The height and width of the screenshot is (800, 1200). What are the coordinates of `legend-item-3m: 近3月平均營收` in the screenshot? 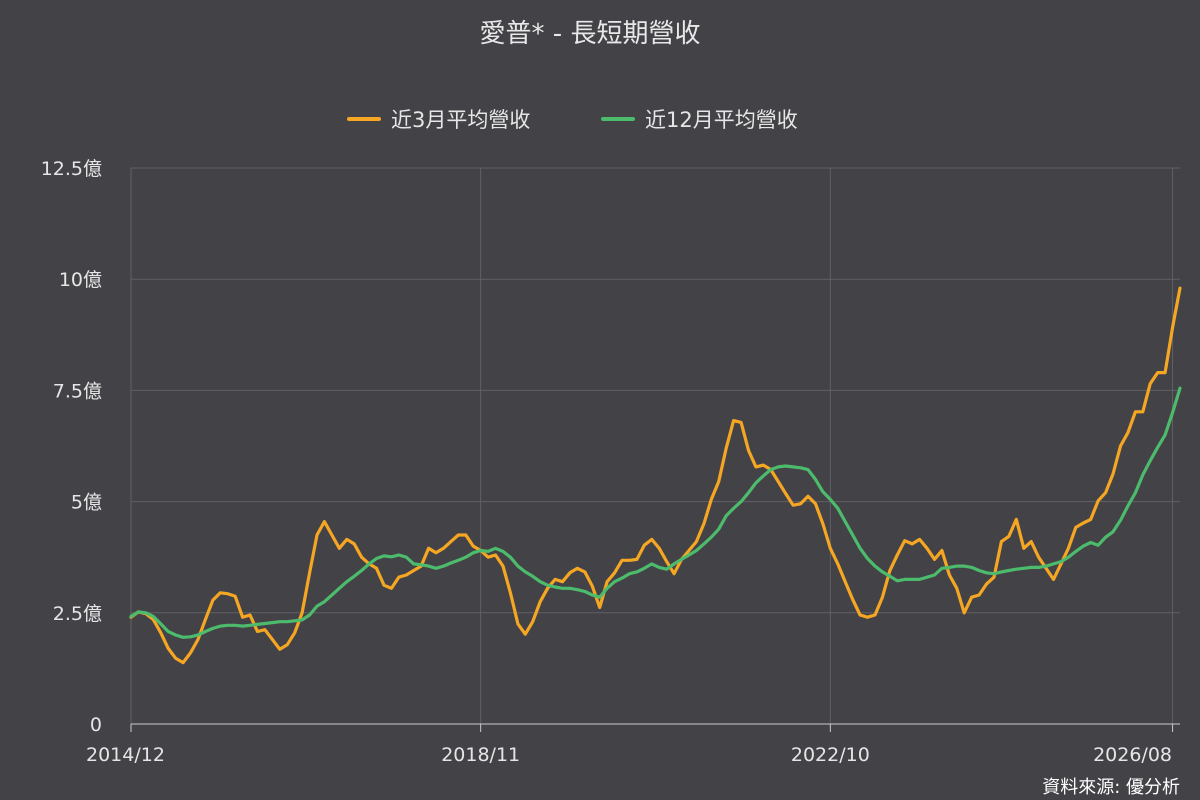 It's located at (438, 120).